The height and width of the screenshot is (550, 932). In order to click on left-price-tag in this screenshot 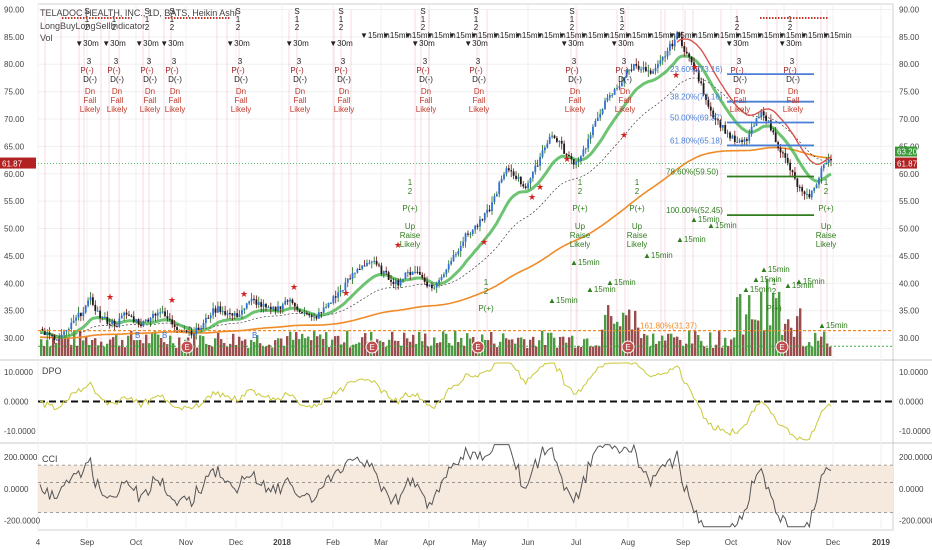, I will do `click(18, 163)`.